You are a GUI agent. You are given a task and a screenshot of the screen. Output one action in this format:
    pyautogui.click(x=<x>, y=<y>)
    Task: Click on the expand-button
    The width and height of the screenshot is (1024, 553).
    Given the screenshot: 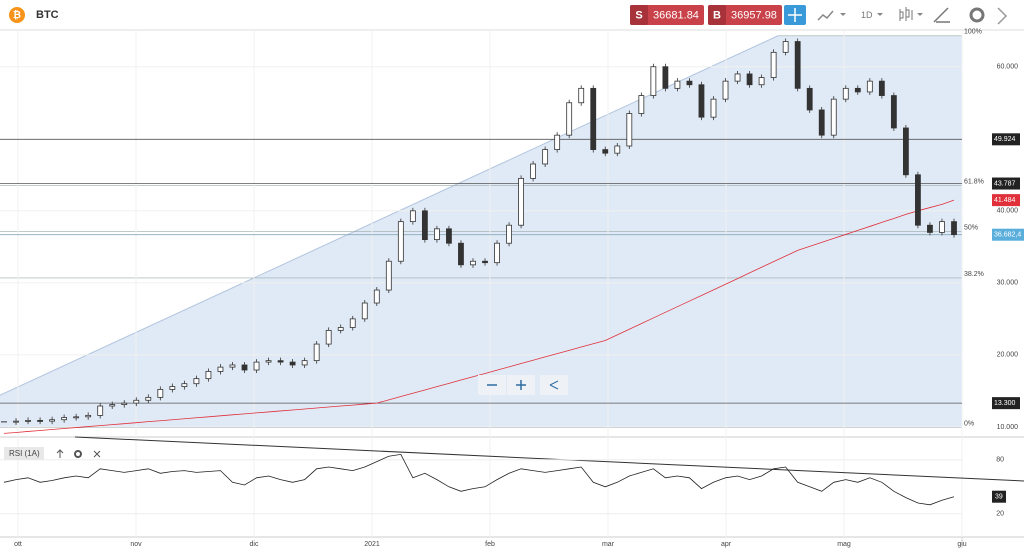 What is the action you would take?
    pyautogui.click(x=1002, y=16)
    